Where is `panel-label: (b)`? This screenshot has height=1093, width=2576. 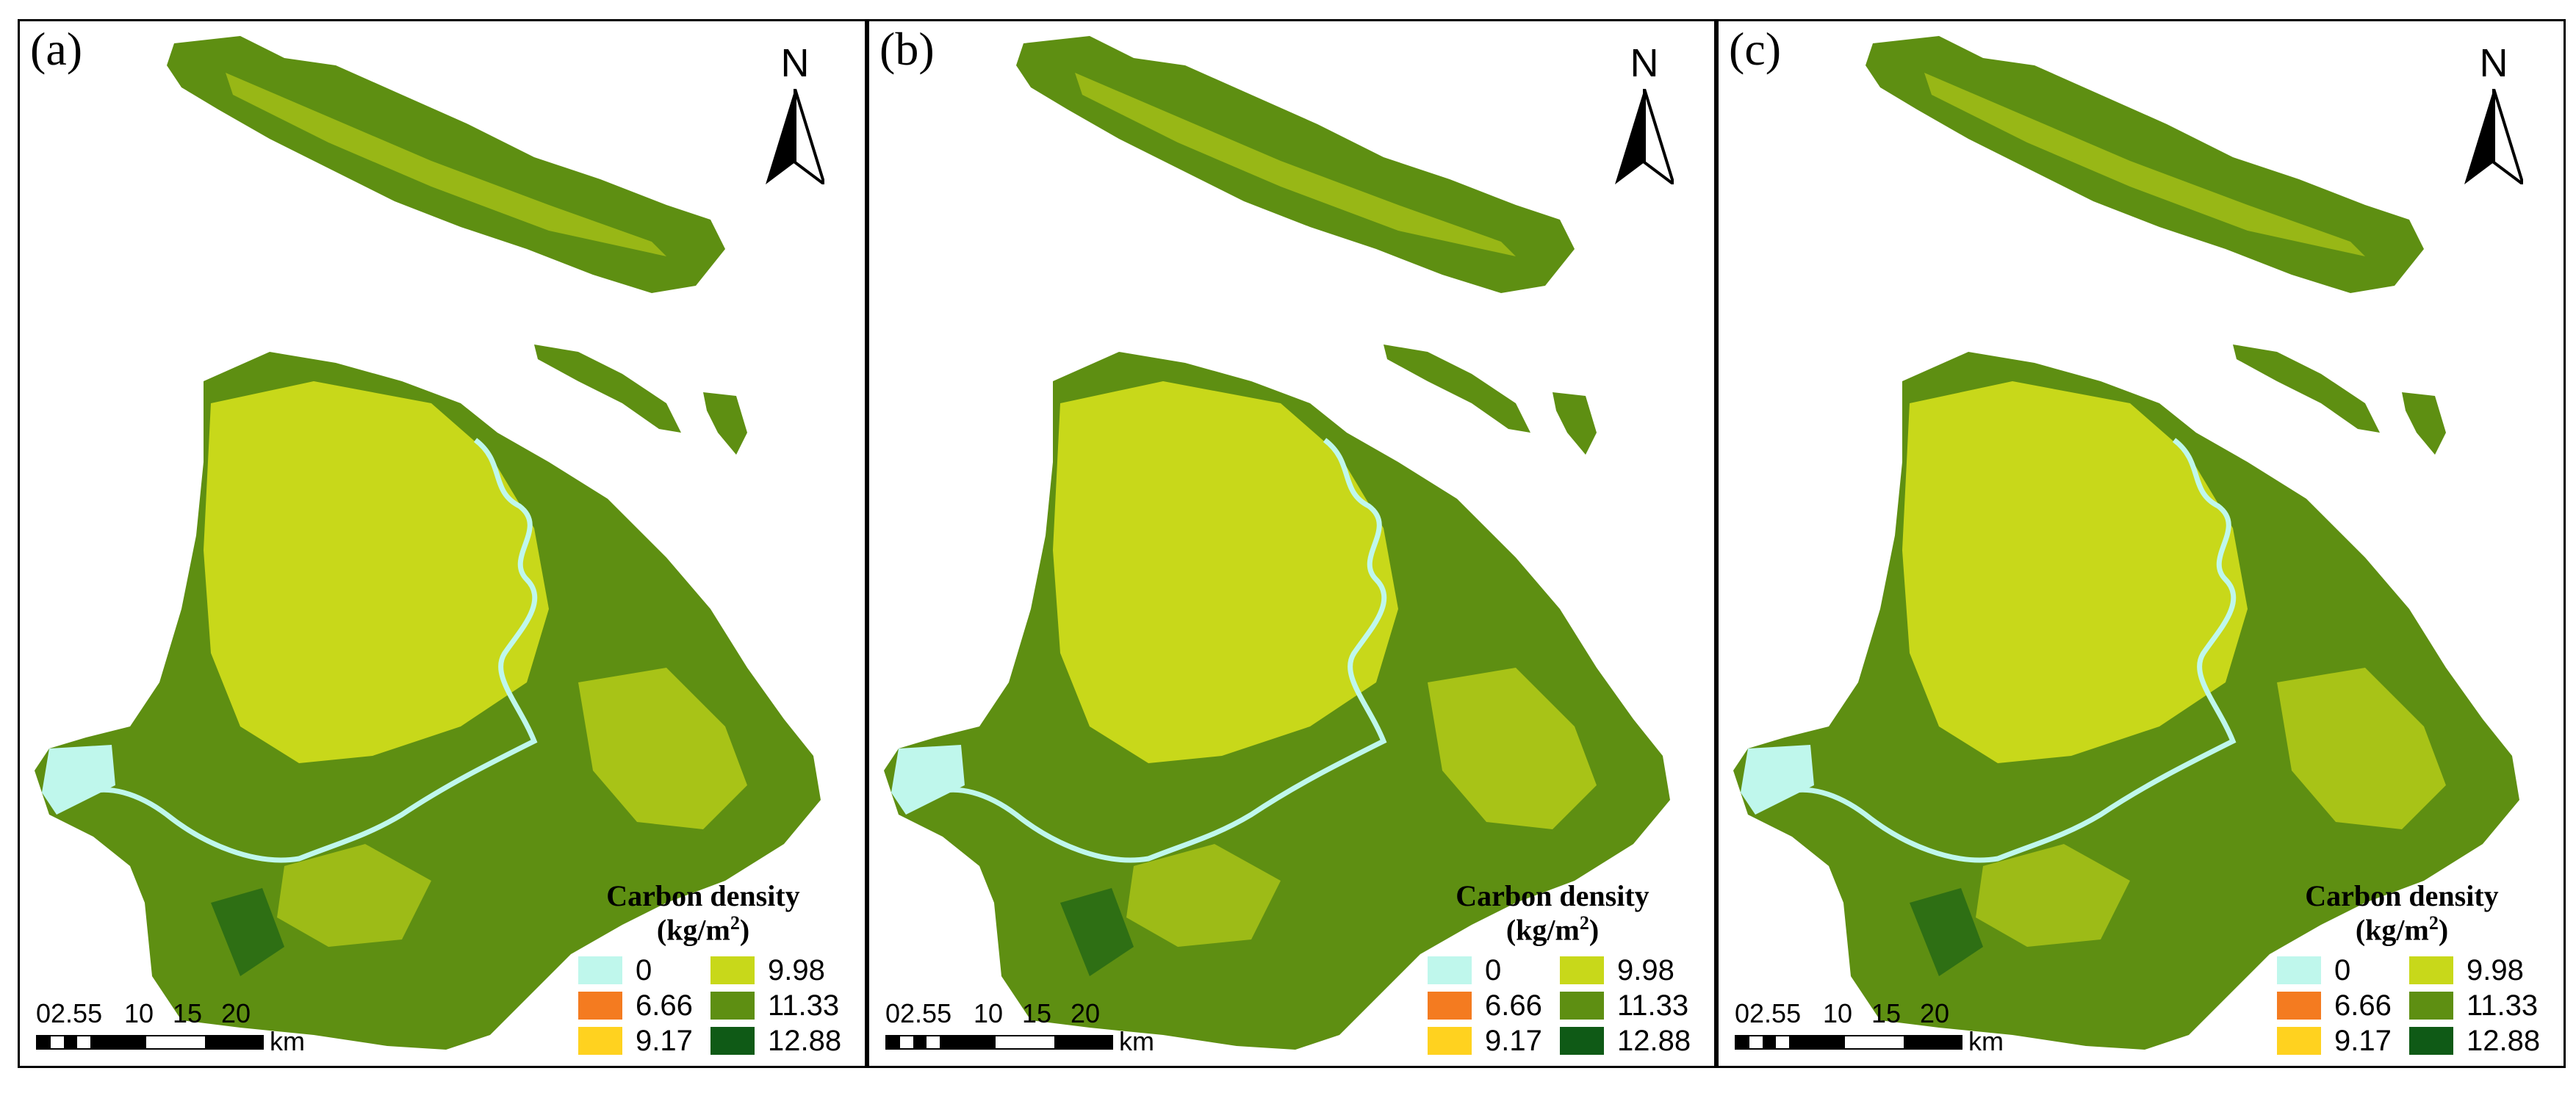 panel-label: (b) is located at coordinates (907, 49).